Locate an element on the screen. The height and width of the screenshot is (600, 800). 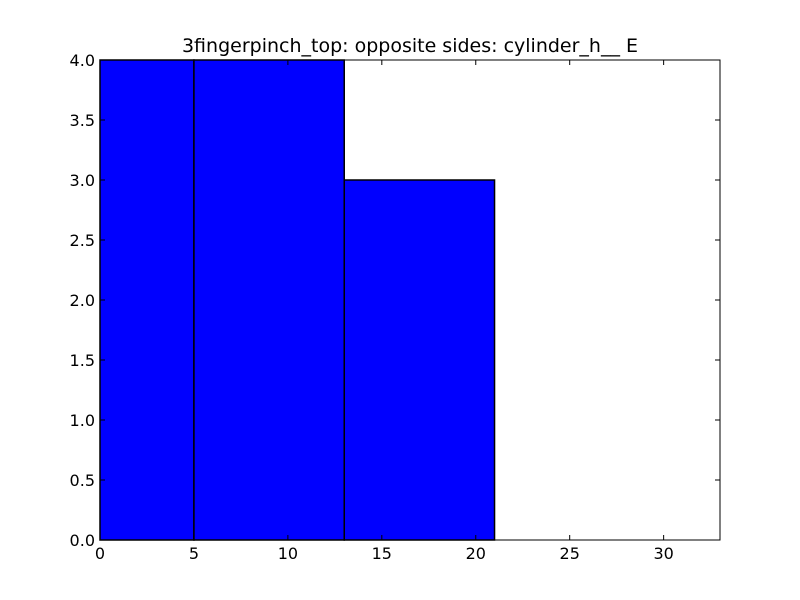
x-tick-label: 10 is located at coordinates (288, 553).